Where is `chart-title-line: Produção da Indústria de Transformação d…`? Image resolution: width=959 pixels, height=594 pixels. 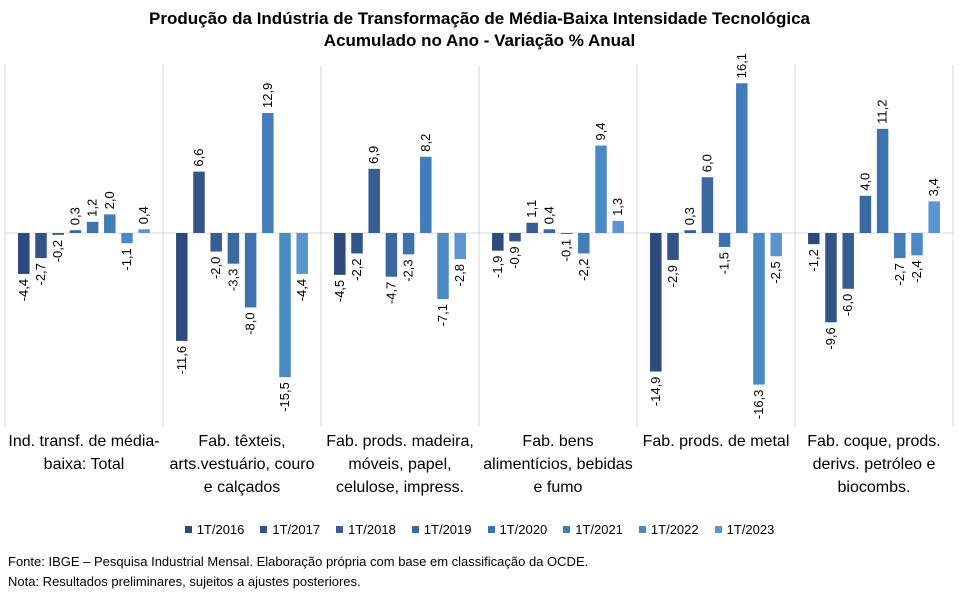 chart-title-line: Produção da Indústria de Transformação d… is located at coordinates (479, 18).